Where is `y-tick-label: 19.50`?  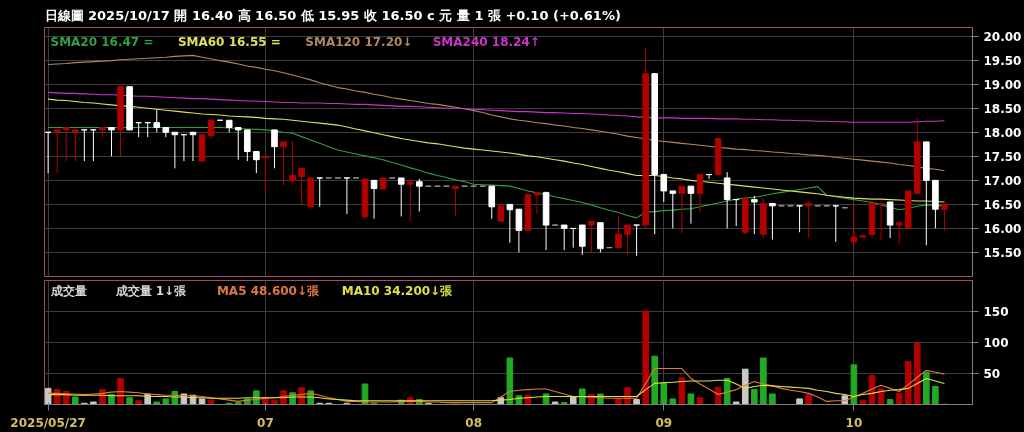 y-tick-label: 19.50 is located at coordinates (1002, 60).